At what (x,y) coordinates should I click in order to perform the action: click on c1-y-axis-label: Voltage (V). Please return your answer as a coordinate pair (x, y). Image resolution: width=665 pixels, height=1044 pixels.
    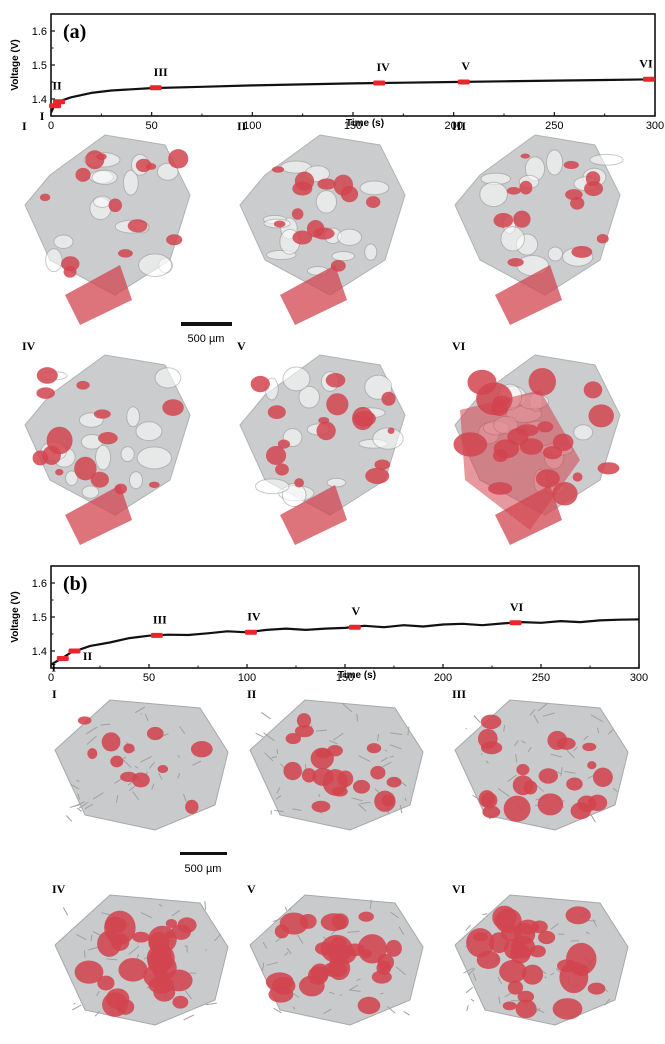
    Looking at the image, I should click on (15, 616).